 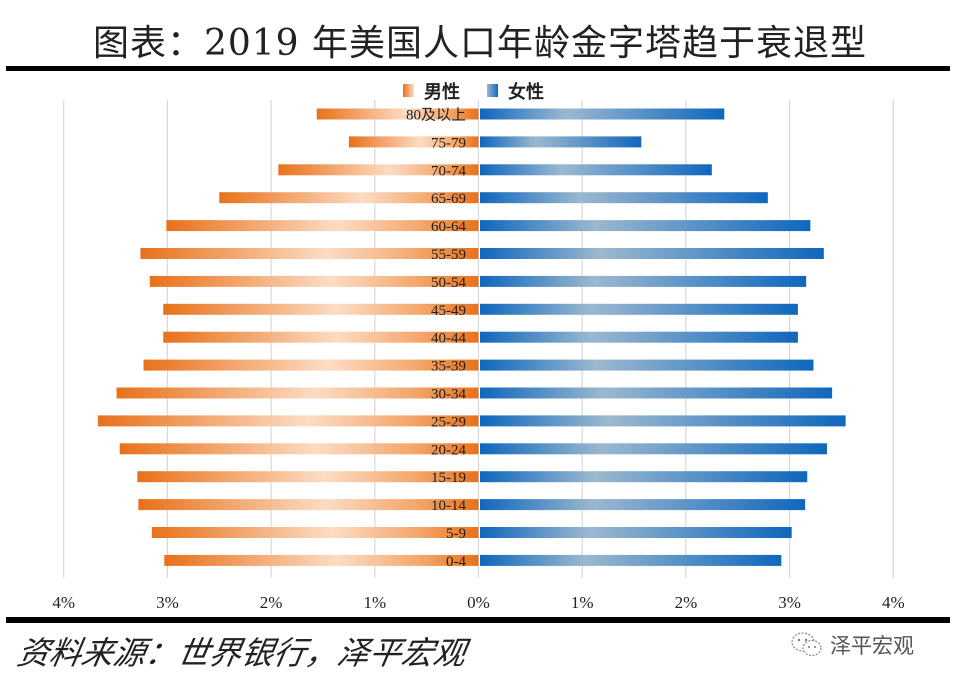 I want to click on watermark: 泽平宏观, so click(x=852, y=645).